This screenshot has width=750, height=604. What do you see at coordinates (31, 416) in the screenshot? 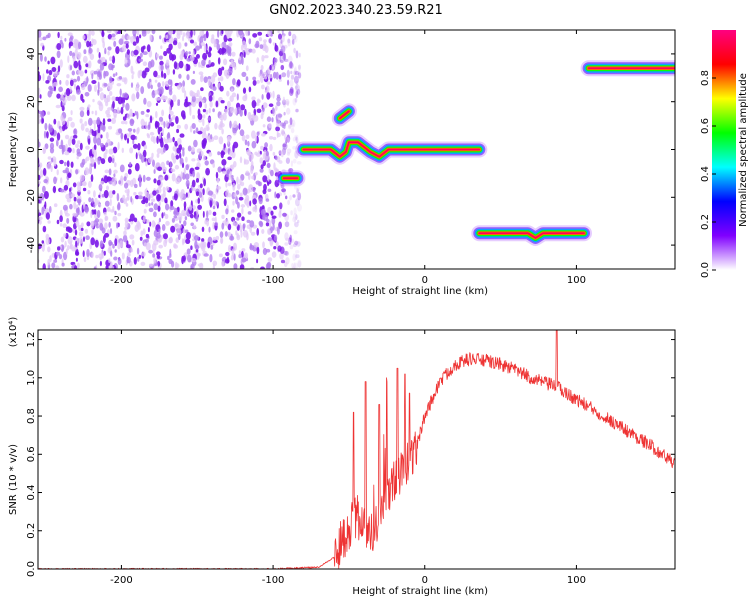
I see `snr-y-tick-label: 0.8` at bounding box center [31, 416].